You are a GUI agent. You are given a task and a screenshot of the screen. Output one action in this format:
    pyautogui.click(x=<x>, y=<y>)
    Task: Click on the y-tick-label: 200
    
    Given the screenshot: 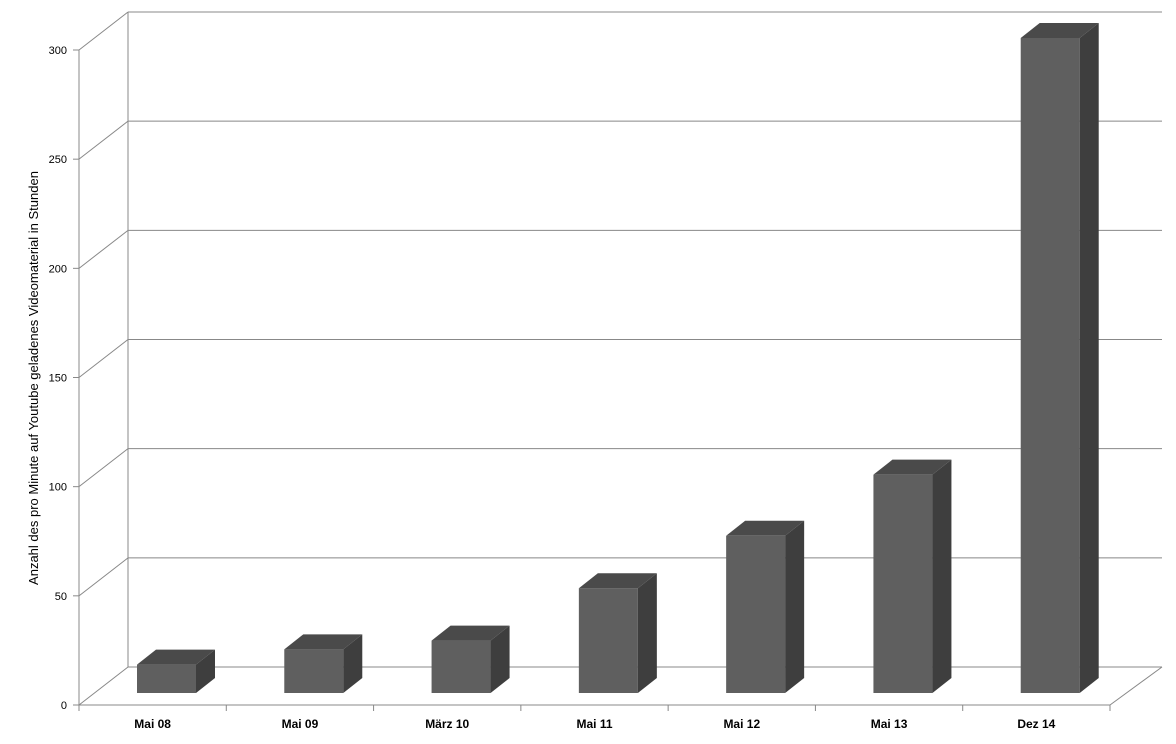 What is the action you would take?
    pyautogui.click(x=58, y=269)
    